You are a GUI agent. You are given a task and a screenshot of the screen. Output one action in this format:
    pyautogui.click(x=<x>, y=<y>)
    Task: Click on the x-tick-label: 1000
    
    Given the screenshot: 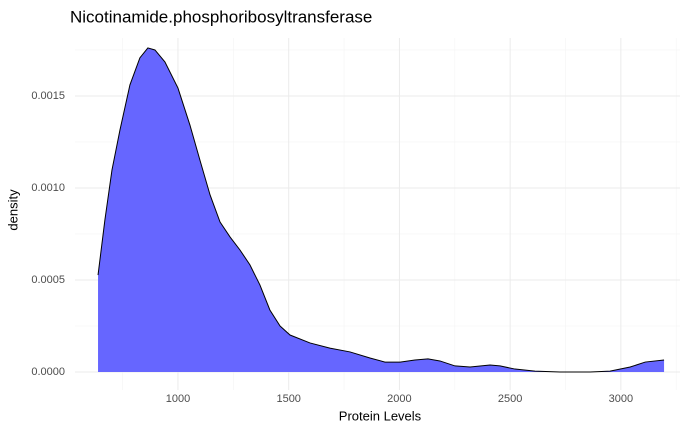 What is the action you would take?
    pyautogui.click(x=178, y=399)
    